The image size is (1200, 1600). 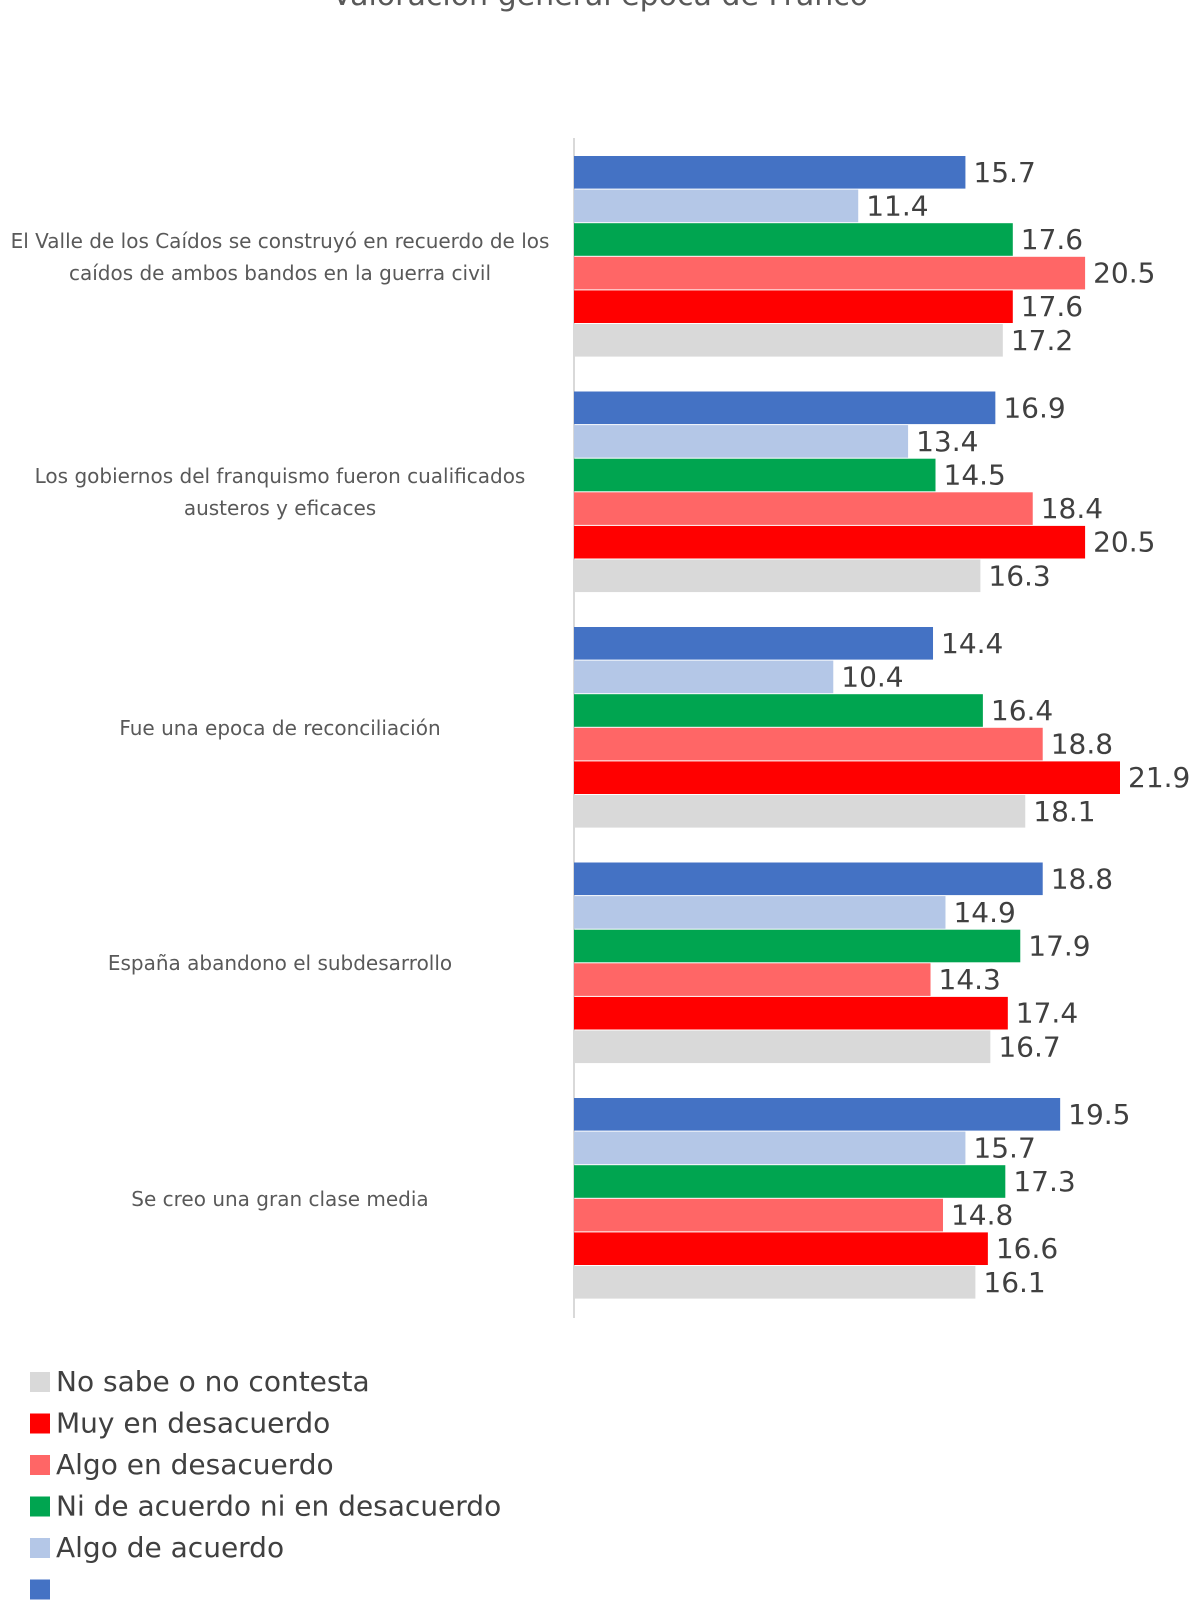 I want to click on category-label: España abandono el subdesarrollo, so click(x=280, y=963).